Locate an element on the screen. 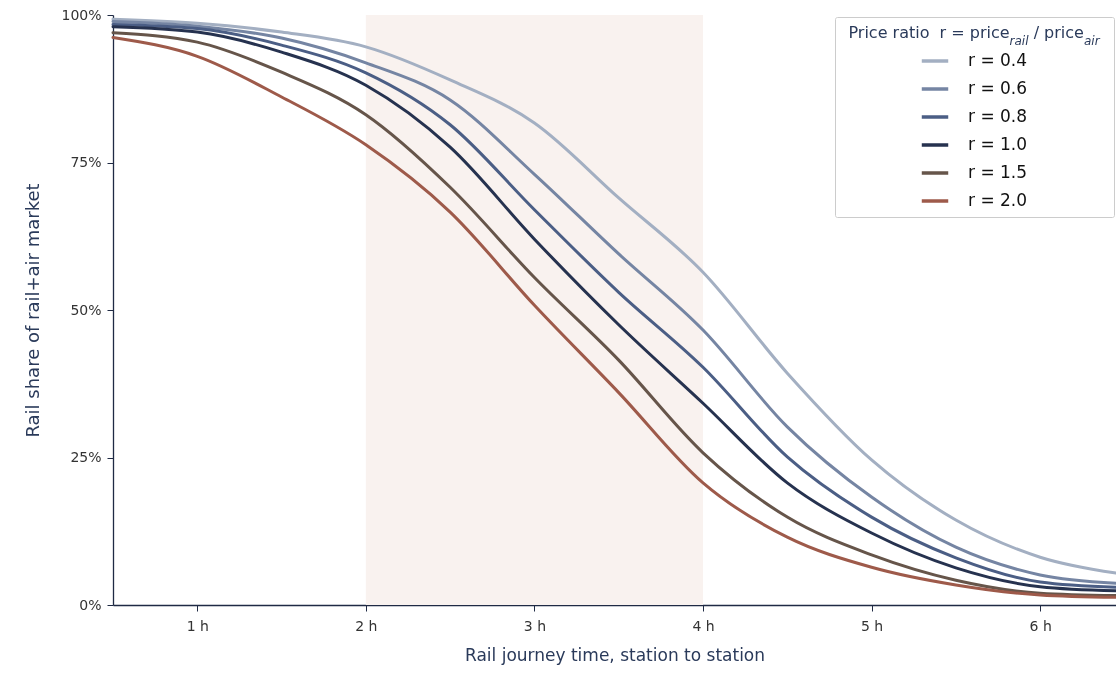  y-tick-label: 75% is located at coordinates (86, 162).